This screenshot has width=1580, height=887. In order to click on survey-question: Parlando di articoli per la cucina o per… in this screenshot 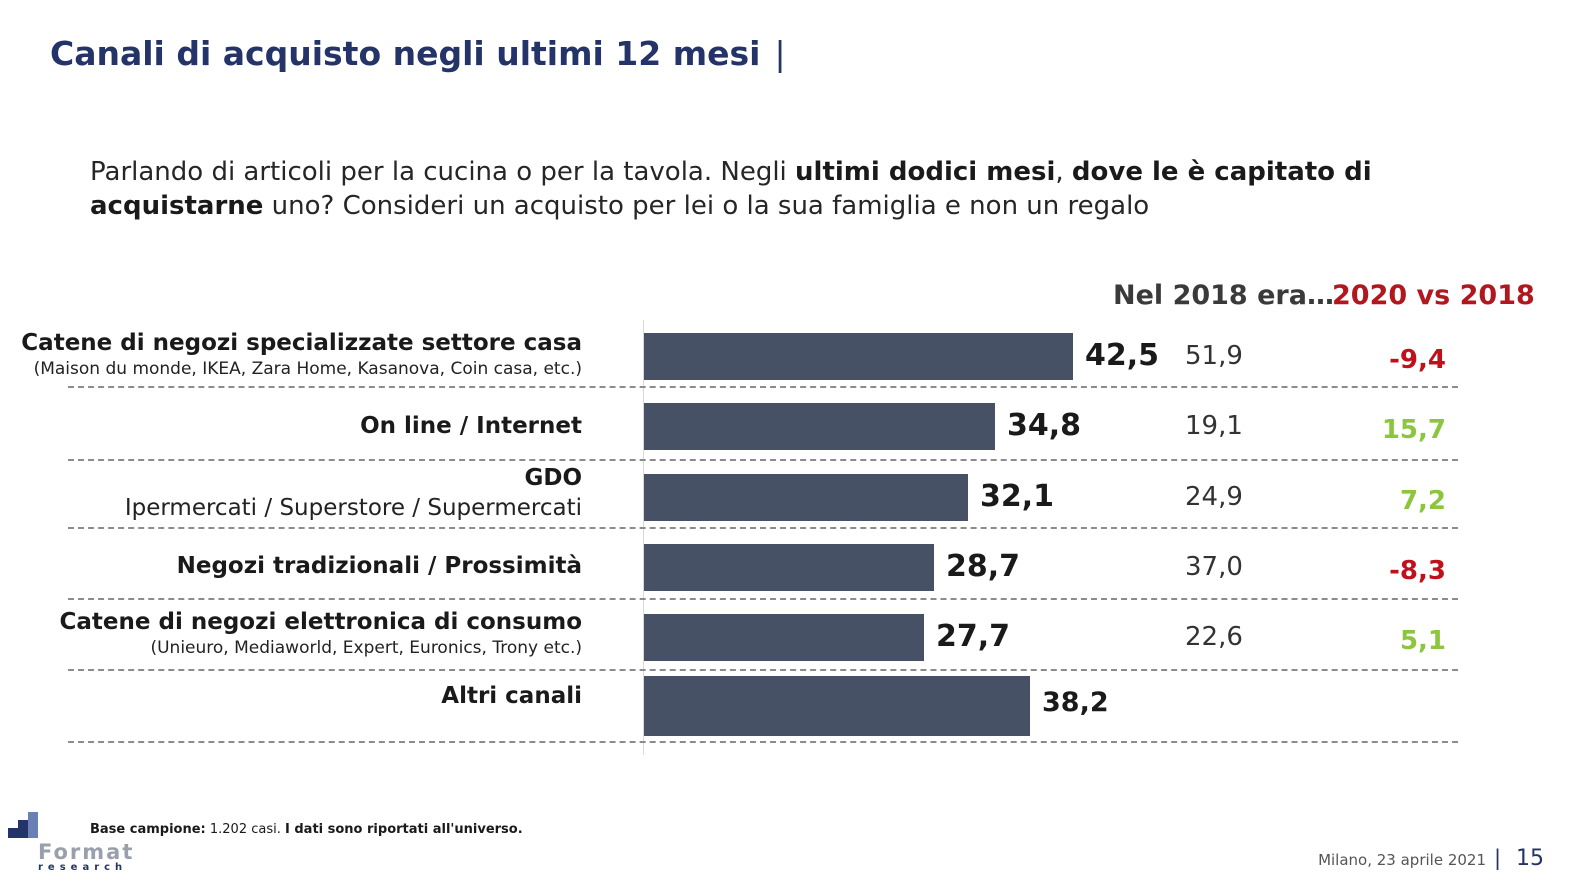, I will do `click(755, 189)`.